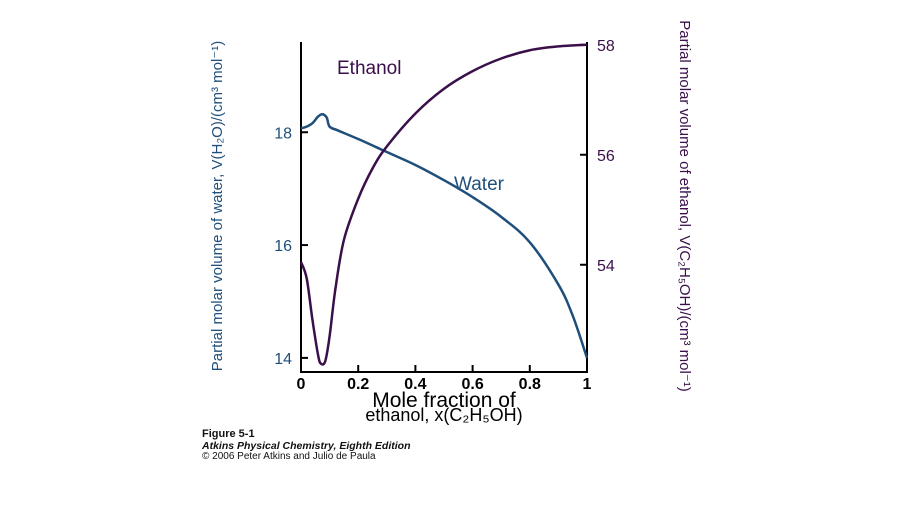 Image resolution: width=922 pixels, height=518 pixels. I want to click on x-axis-label-line2: ethanol, x(C₂H₅OH), so click(443, 415).